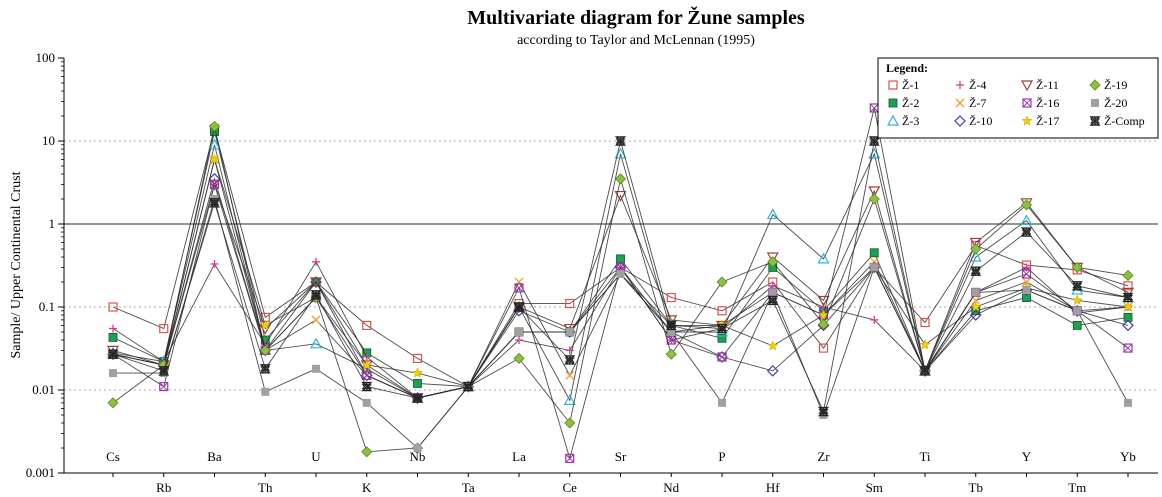 The image size is (1162, 497). I want to click on x-category-label: Ti, so click(924, 456).